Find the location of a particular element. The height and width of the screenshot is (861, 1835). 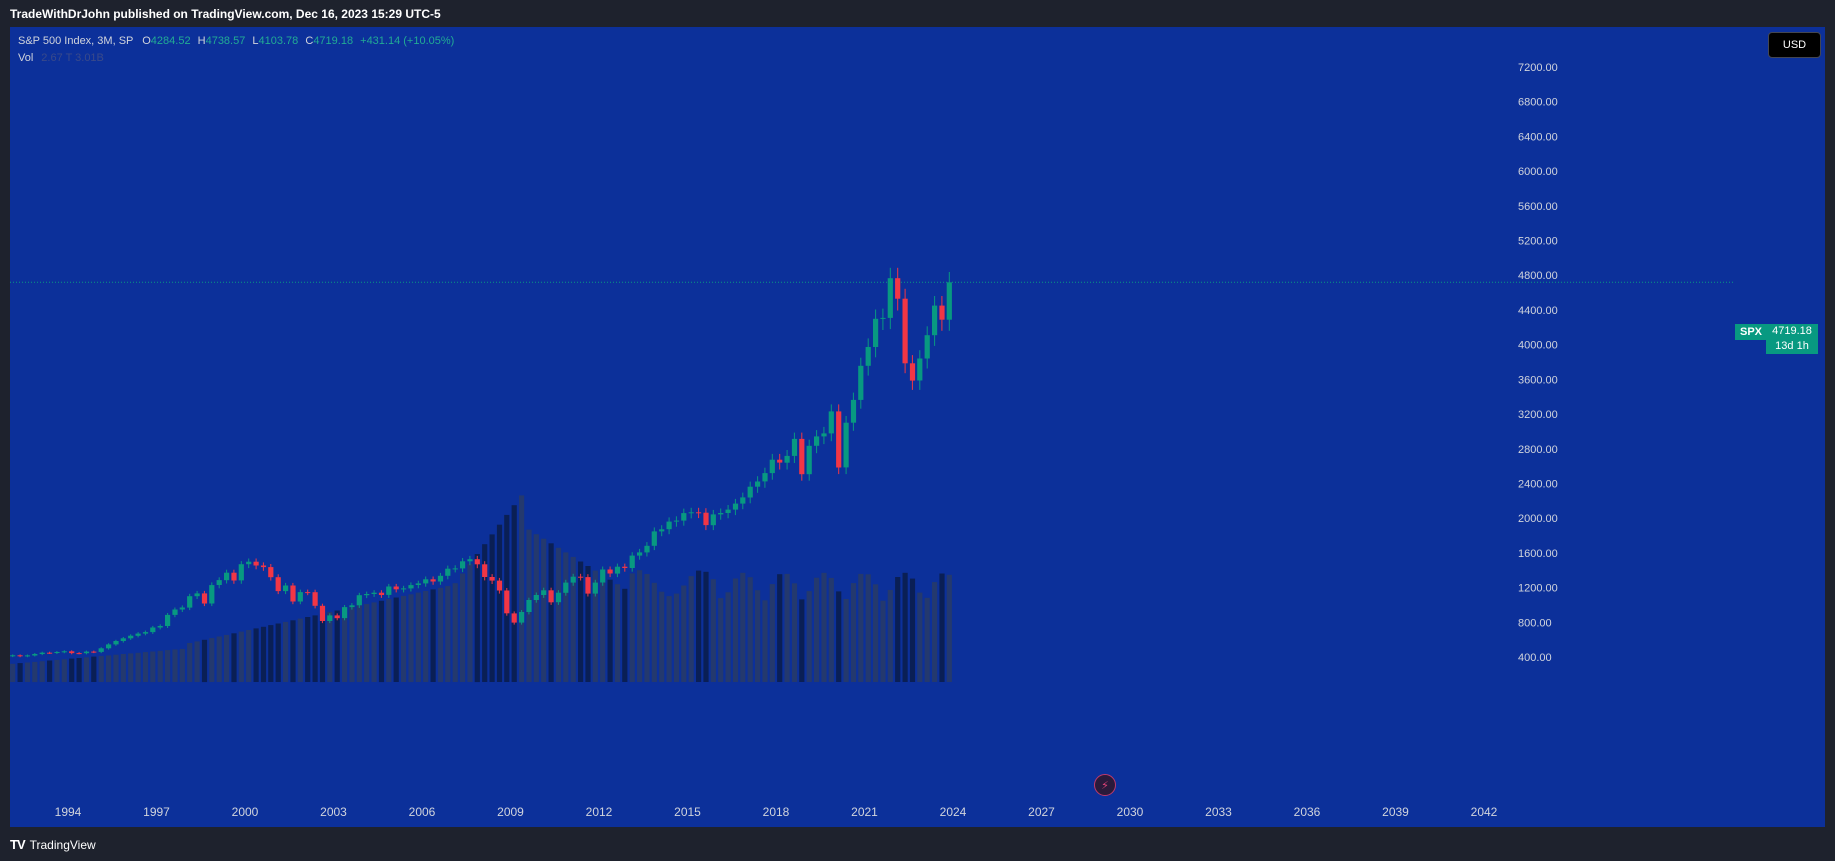

low-label: L is located at coordinates (255, 41).